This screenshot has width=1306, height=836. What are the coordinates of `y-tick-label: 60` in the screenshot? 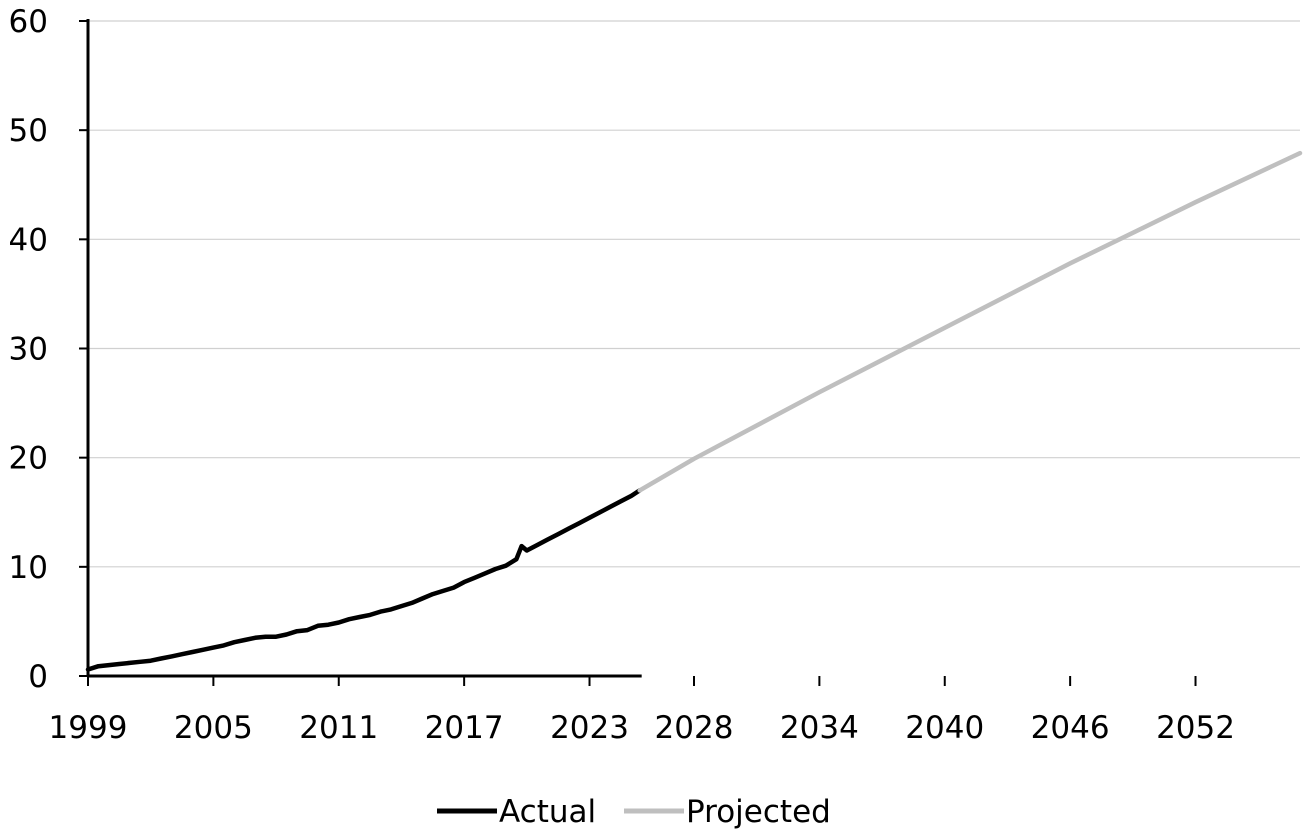 It's located at (28, 22).